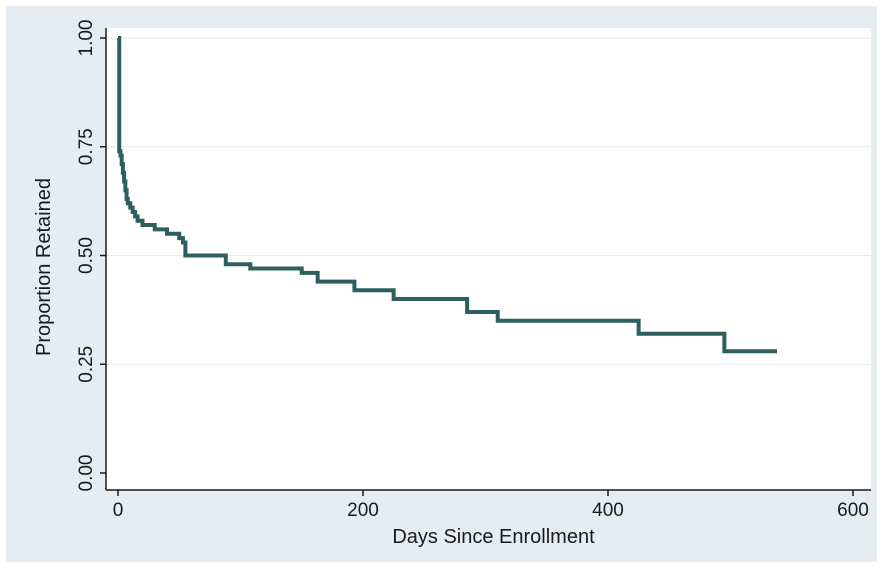  I want to click on x-tick-label: 400, so click(608, 510).